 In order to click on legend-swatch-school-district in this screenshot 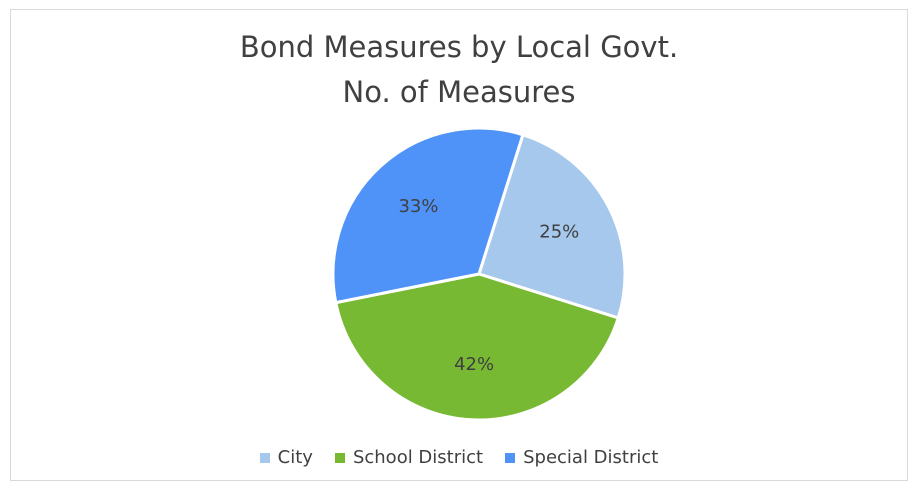, I will do `click(339, 457)`.